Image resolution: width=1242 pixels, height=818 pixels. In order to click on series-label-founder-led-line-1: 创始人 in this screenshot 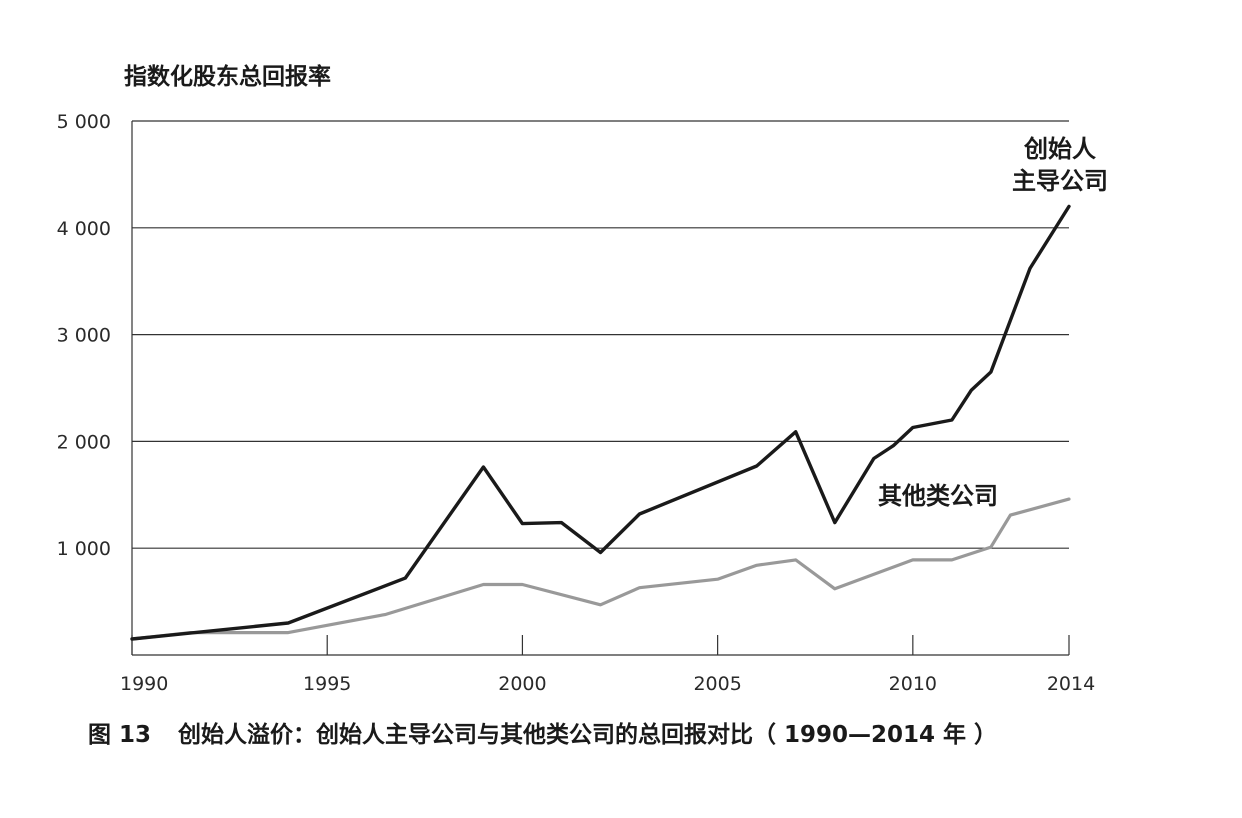, I will do `click(1059, 149)`.